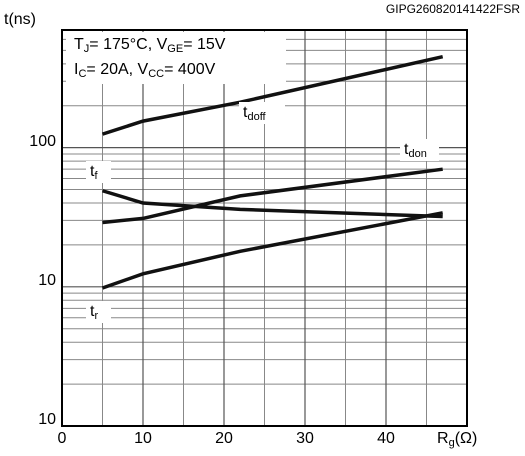 Image resolution: width=525 pixels, height=456 pixels. Describe the element at coordinates (256, 117) in the screenshot. I see `label-sub: doff` at that location.